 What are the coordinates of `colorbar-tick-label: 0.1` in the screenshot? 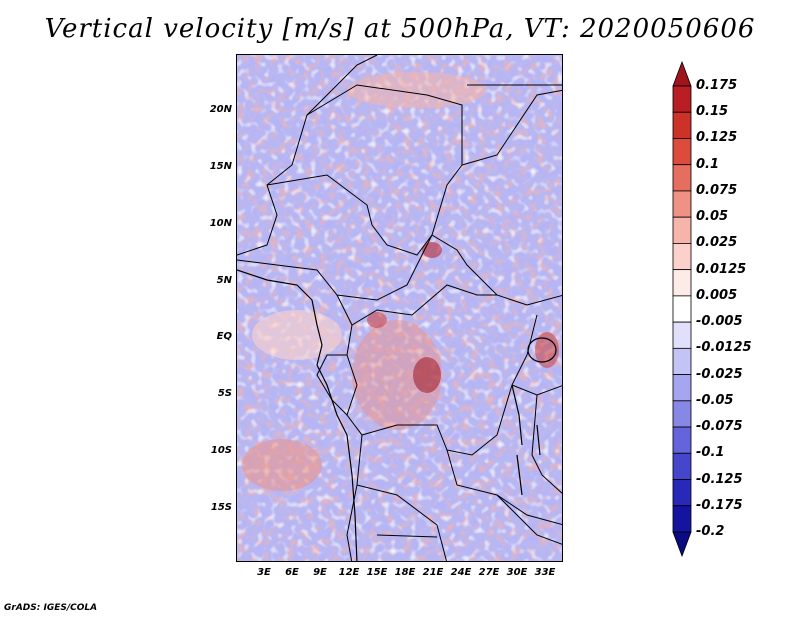 It's located at (708, 164).